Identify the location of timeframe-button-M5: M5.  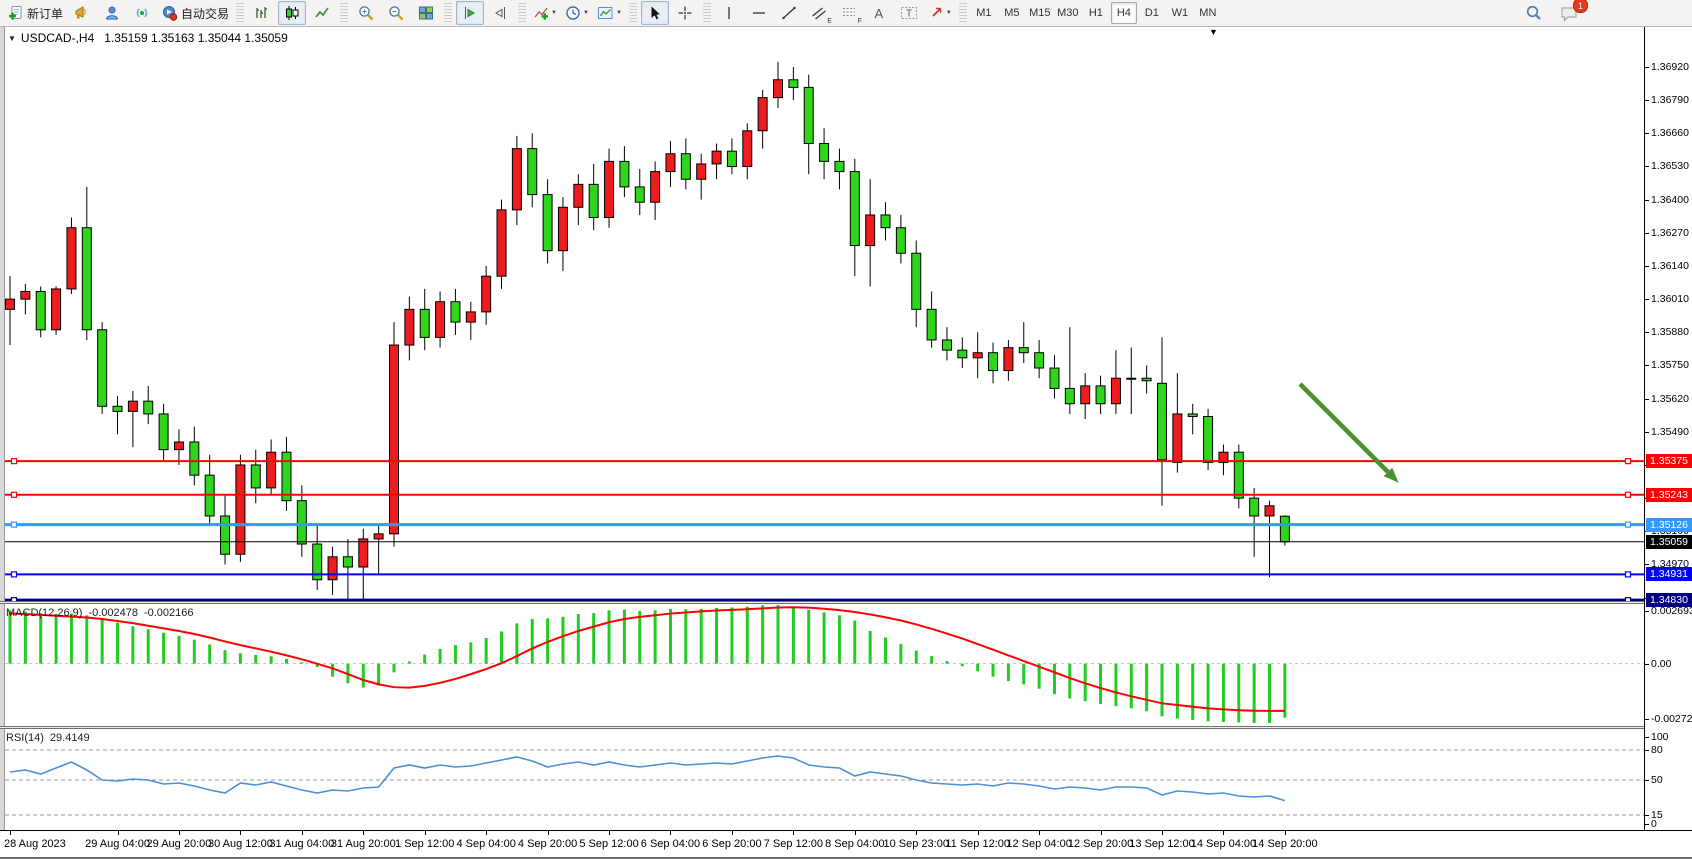
(1012, 13).